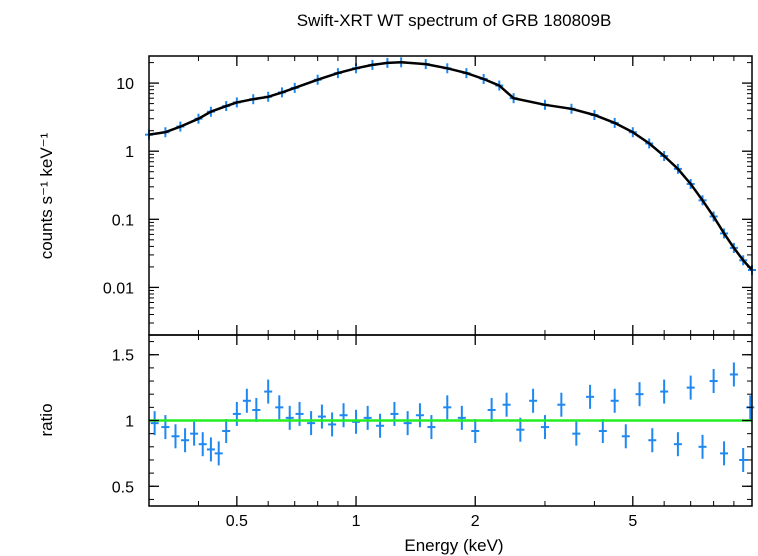 The image size is (758, 556). Describe the element at coordinates (46, 195) in the screenshot. I see `spectrum-y-axis-title: counts s⁻¹ keV⁻¹` at that location.